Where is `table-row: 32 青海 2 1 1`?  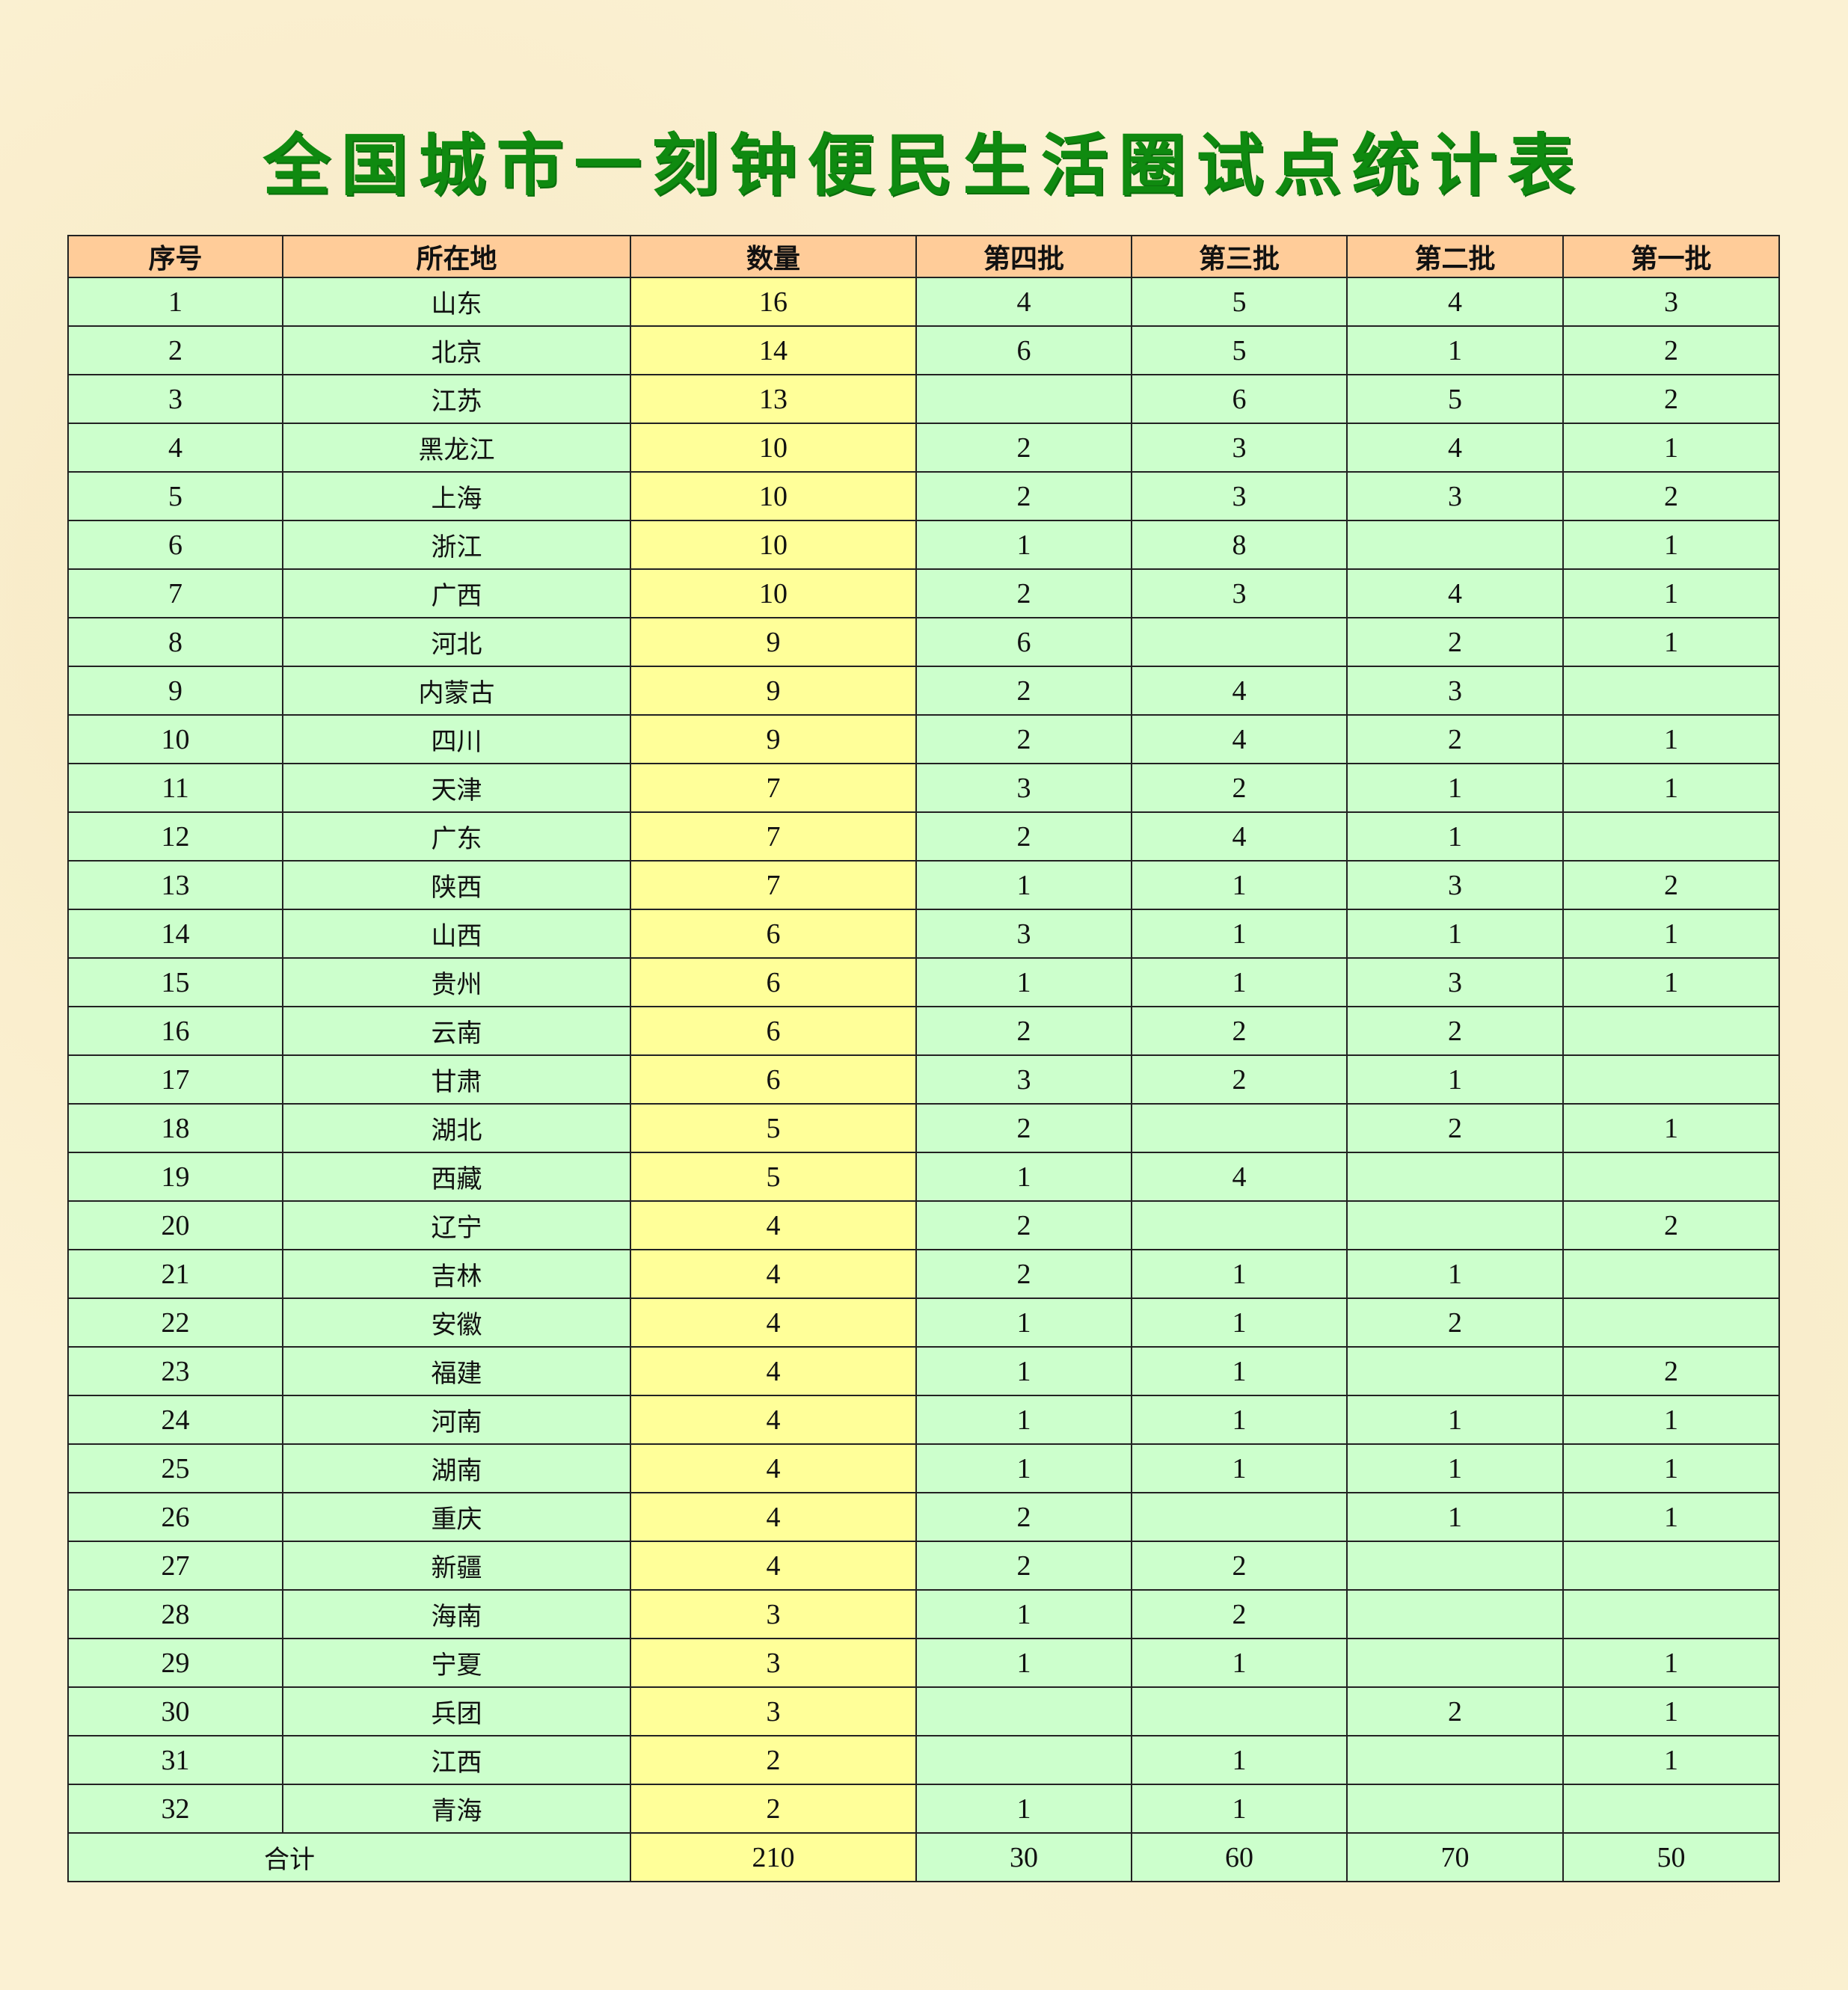
table-row: 32 青海 2 1 1 is located at coordinates (924, 1809).